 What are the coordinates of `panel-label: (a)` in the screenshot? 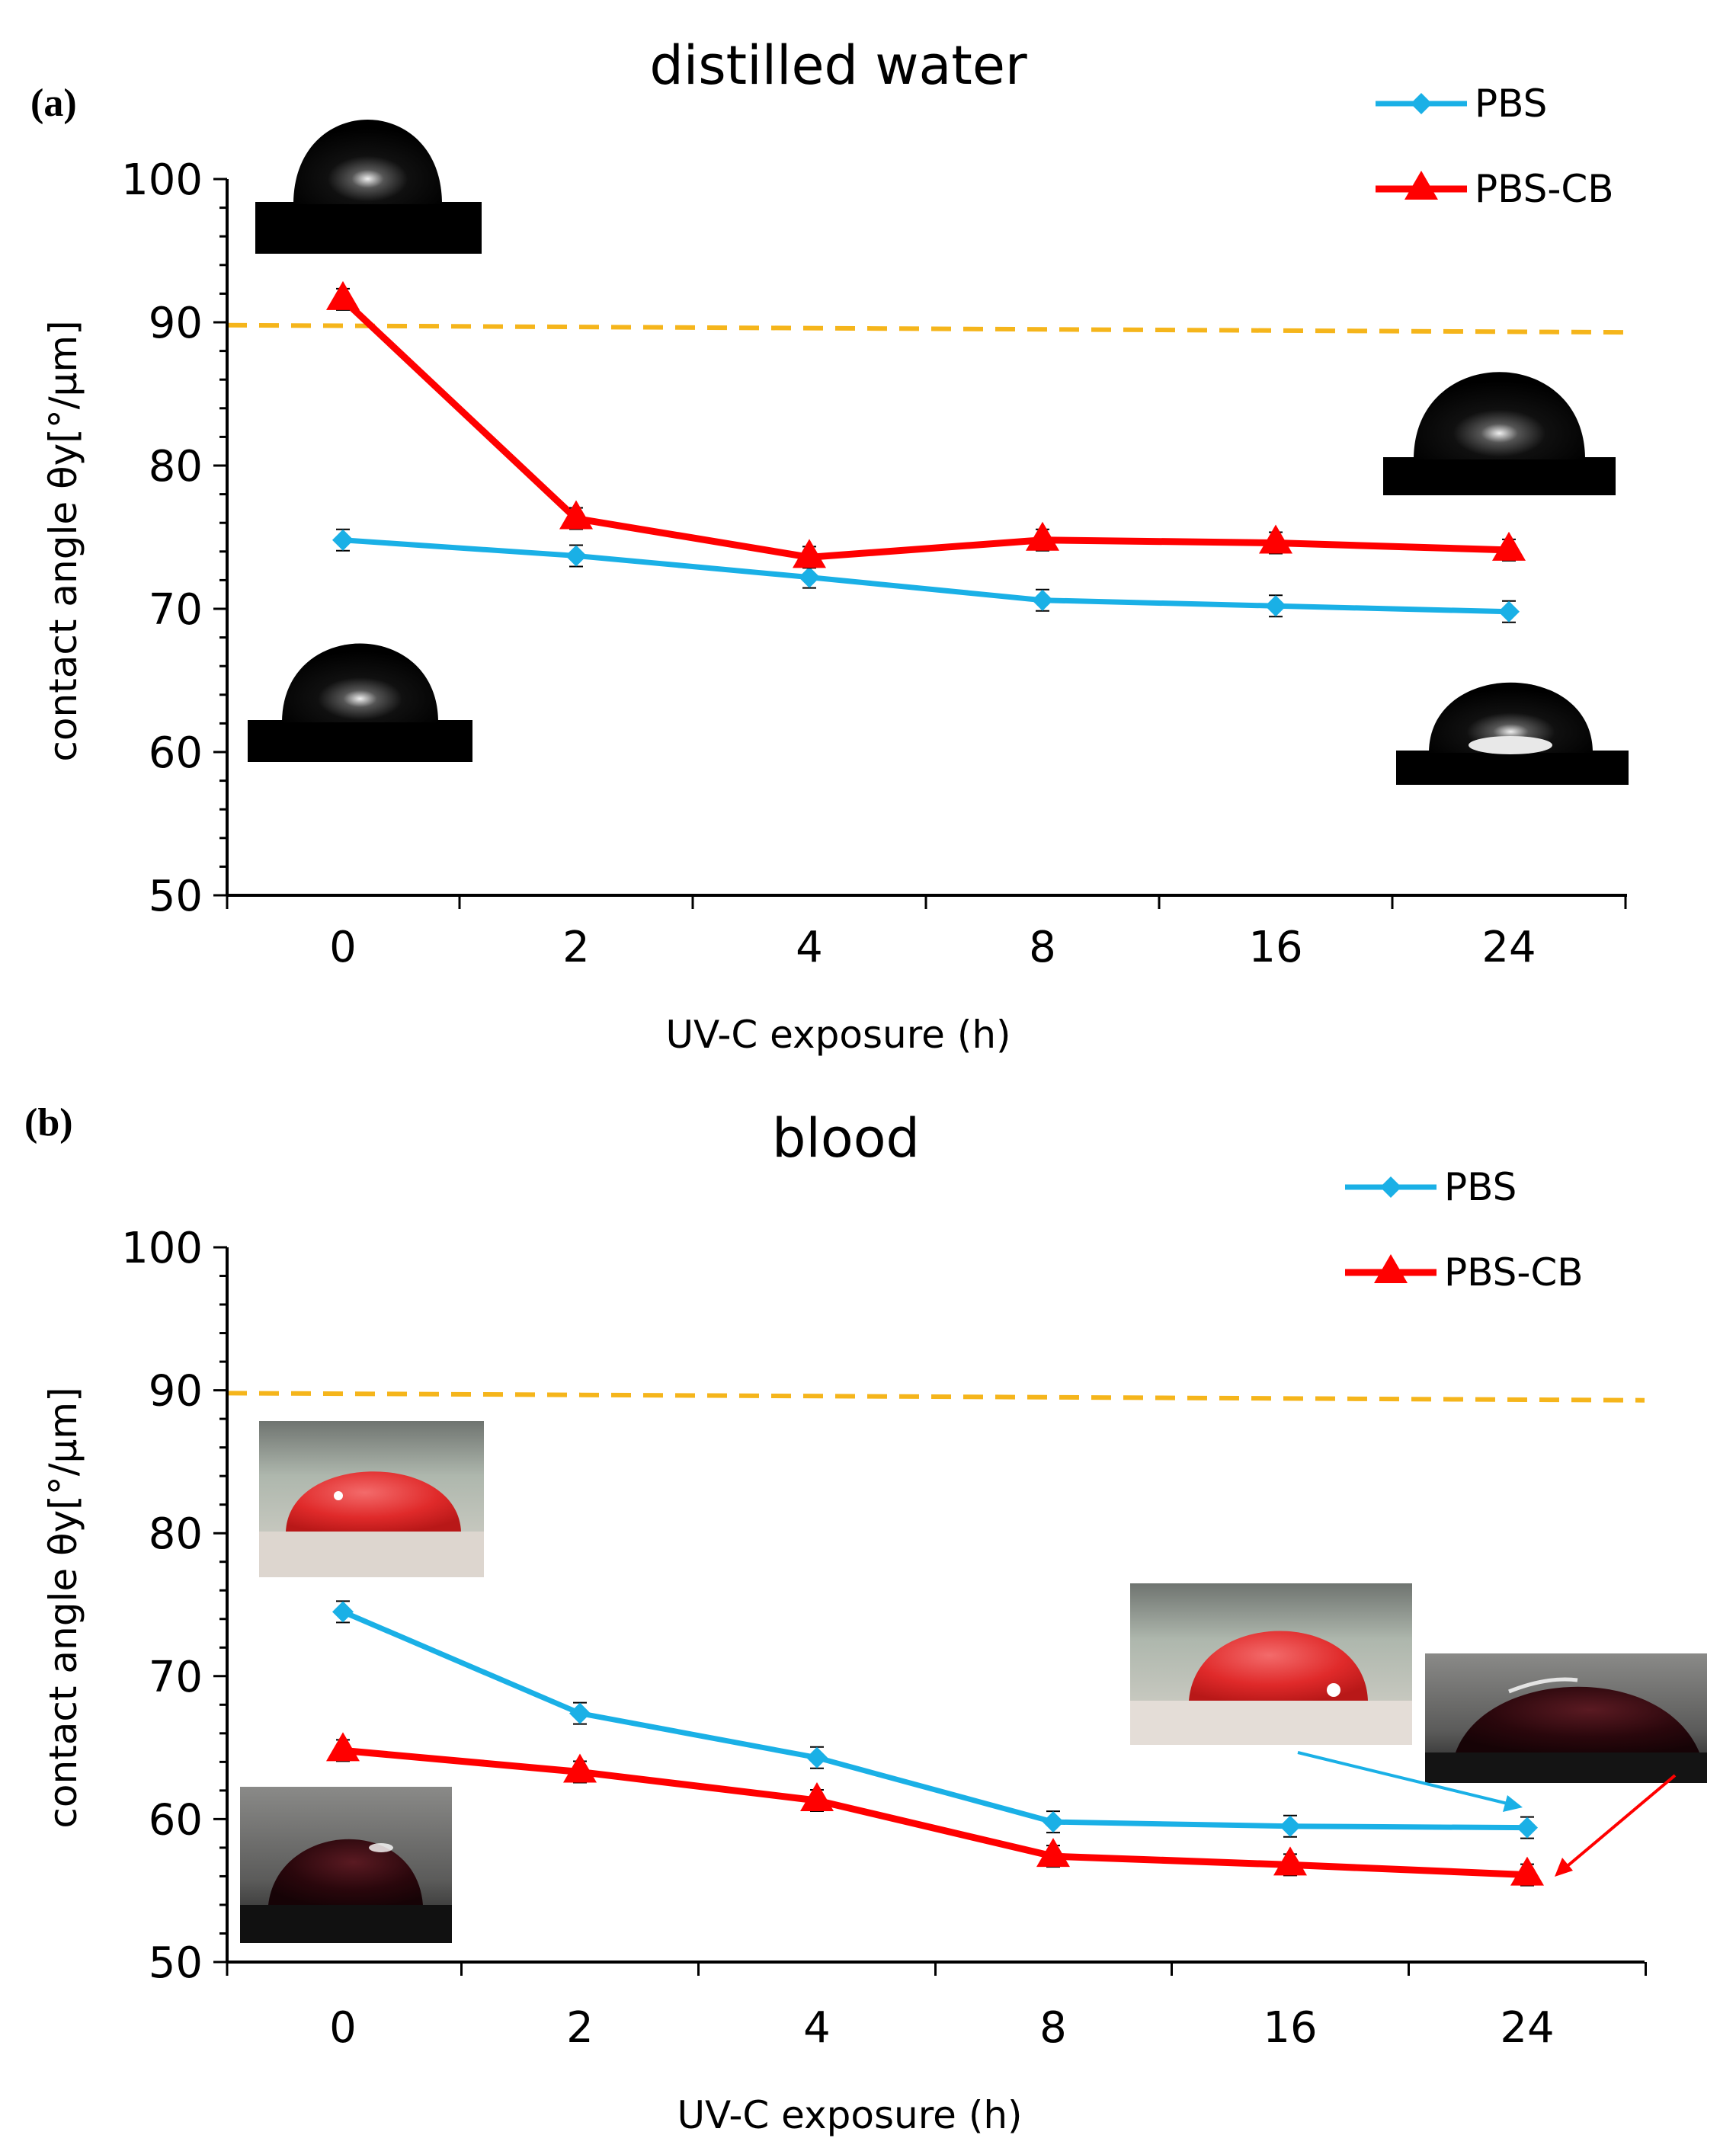 It's located at (53, 103).